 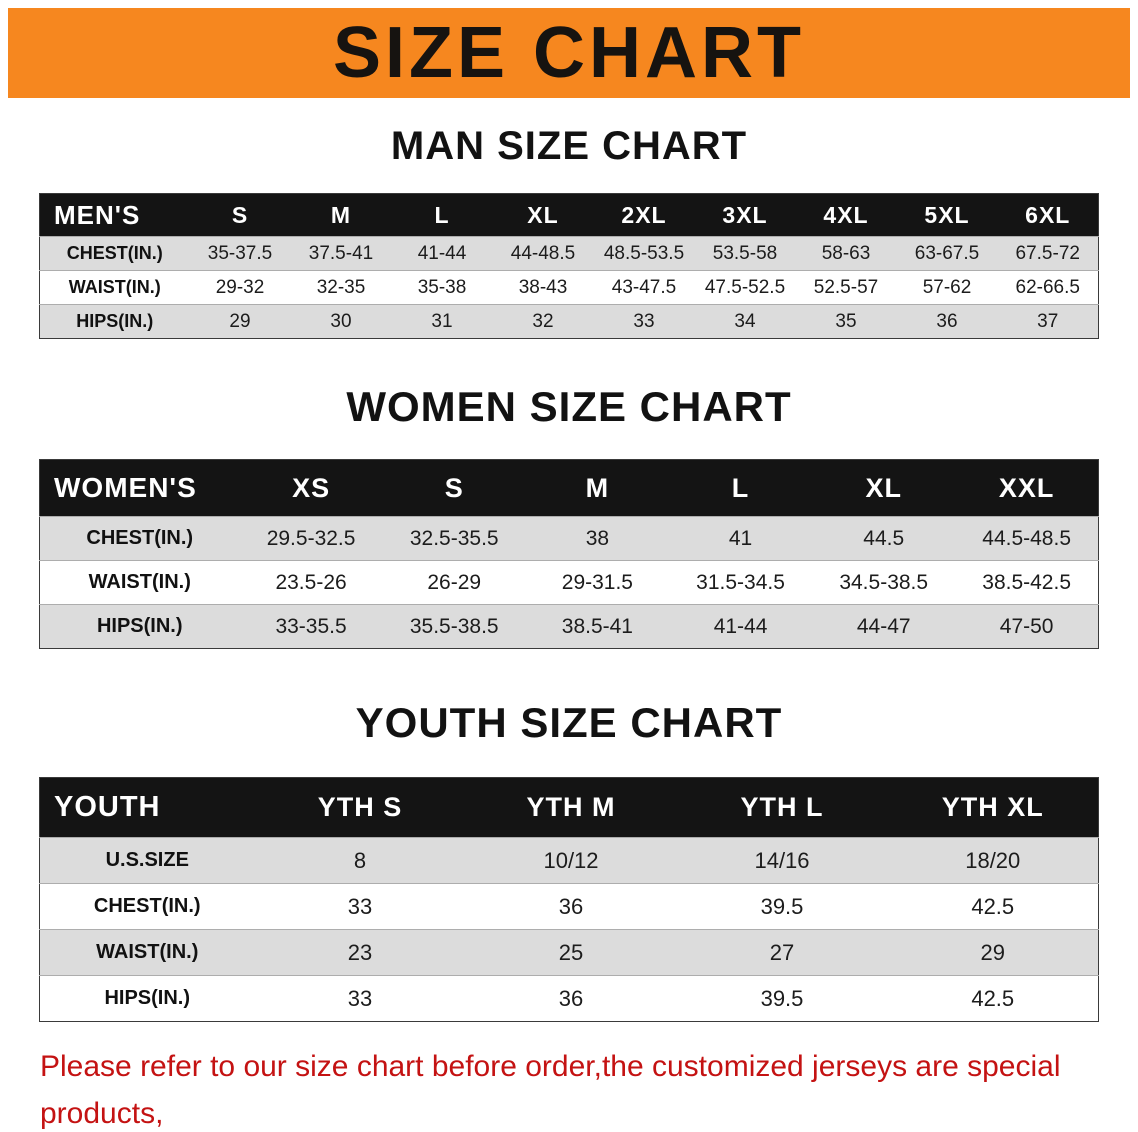 What do you see at coordinates (240, 287) in the screenshot?
I see `value-cell: 29-32` at bounding box center [240, 287].